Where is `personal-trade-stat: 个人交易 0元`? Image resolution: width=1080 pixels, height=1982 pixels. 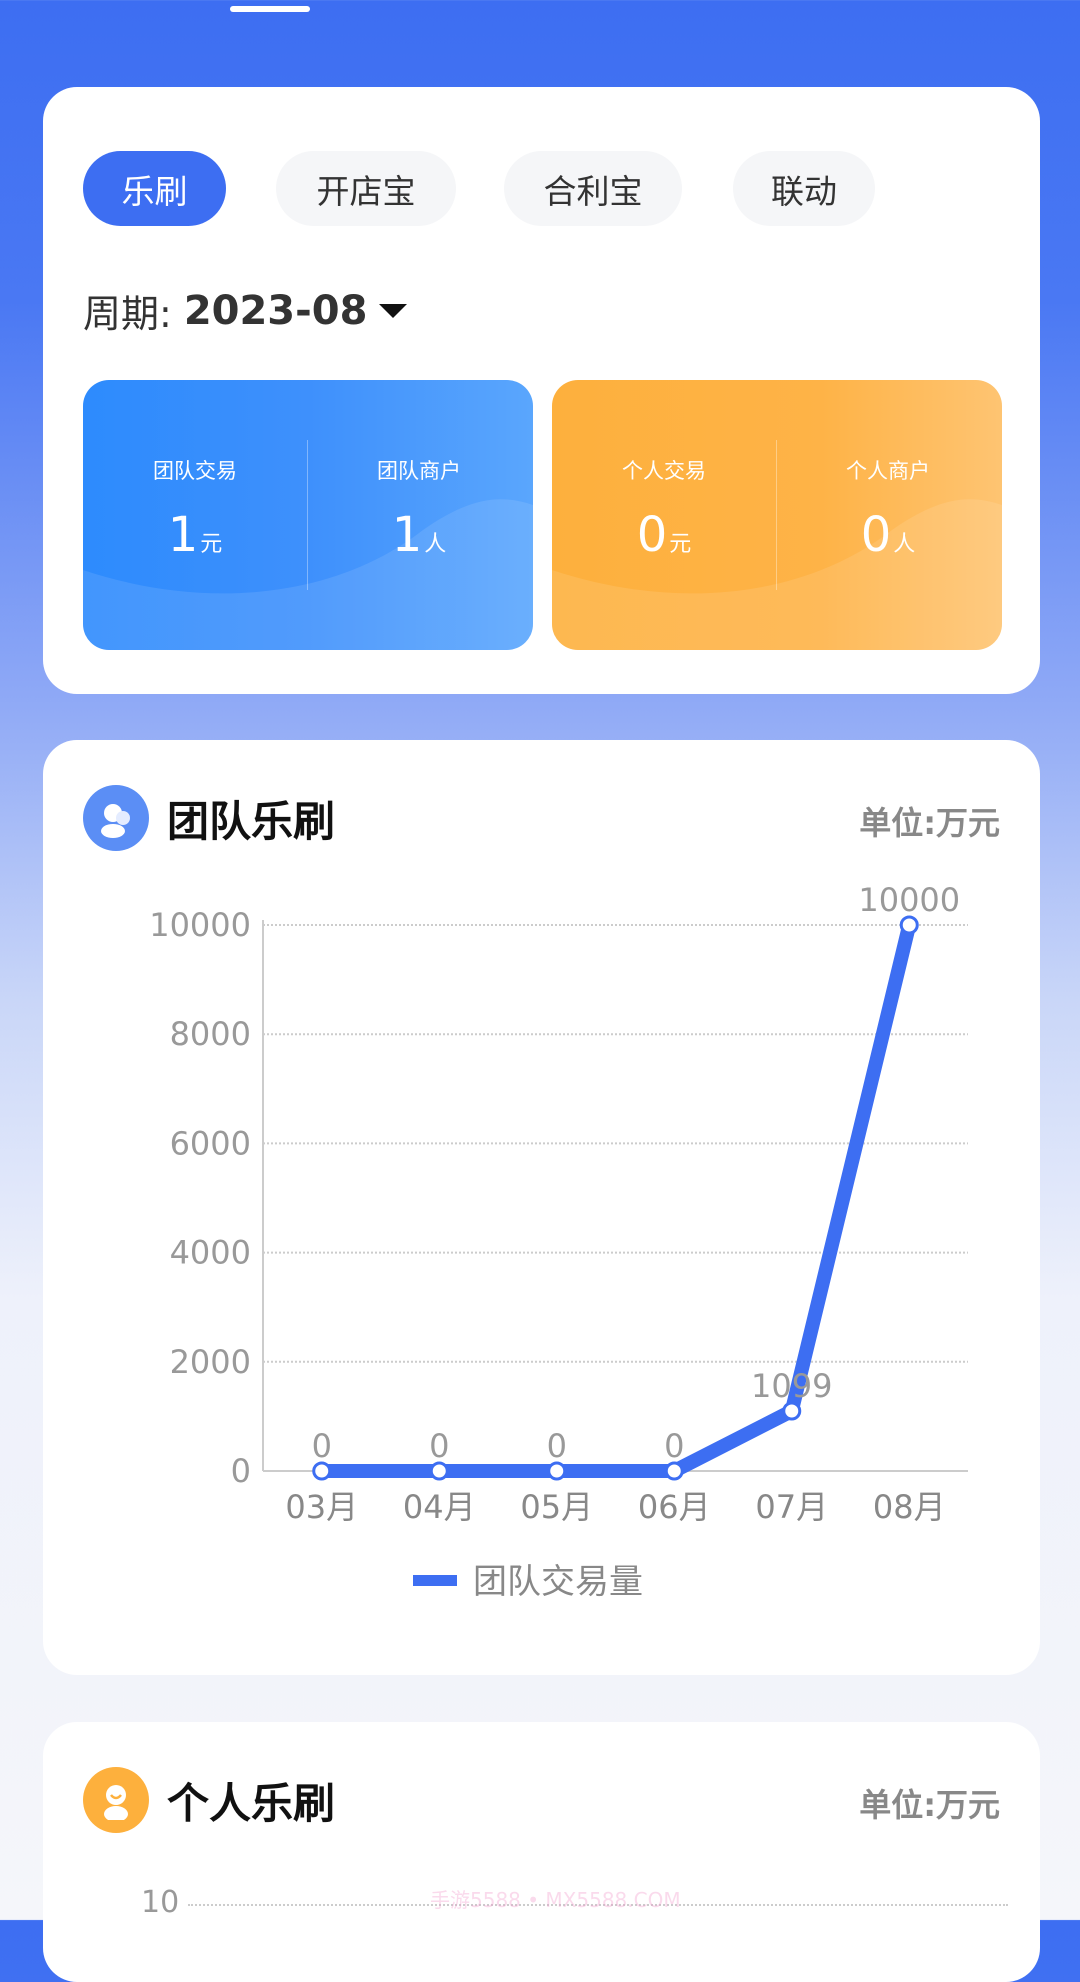
personal-trade-stat: 个人交易 0元 is located at coordinates (664, 509).